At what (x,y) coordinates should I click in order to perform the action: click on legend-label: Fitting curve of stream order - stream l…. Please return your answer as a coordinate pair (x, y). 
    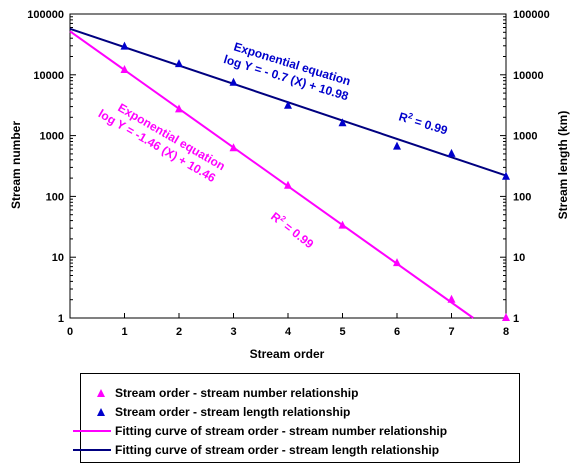
    Looking at the image, I should click on (277, 450).